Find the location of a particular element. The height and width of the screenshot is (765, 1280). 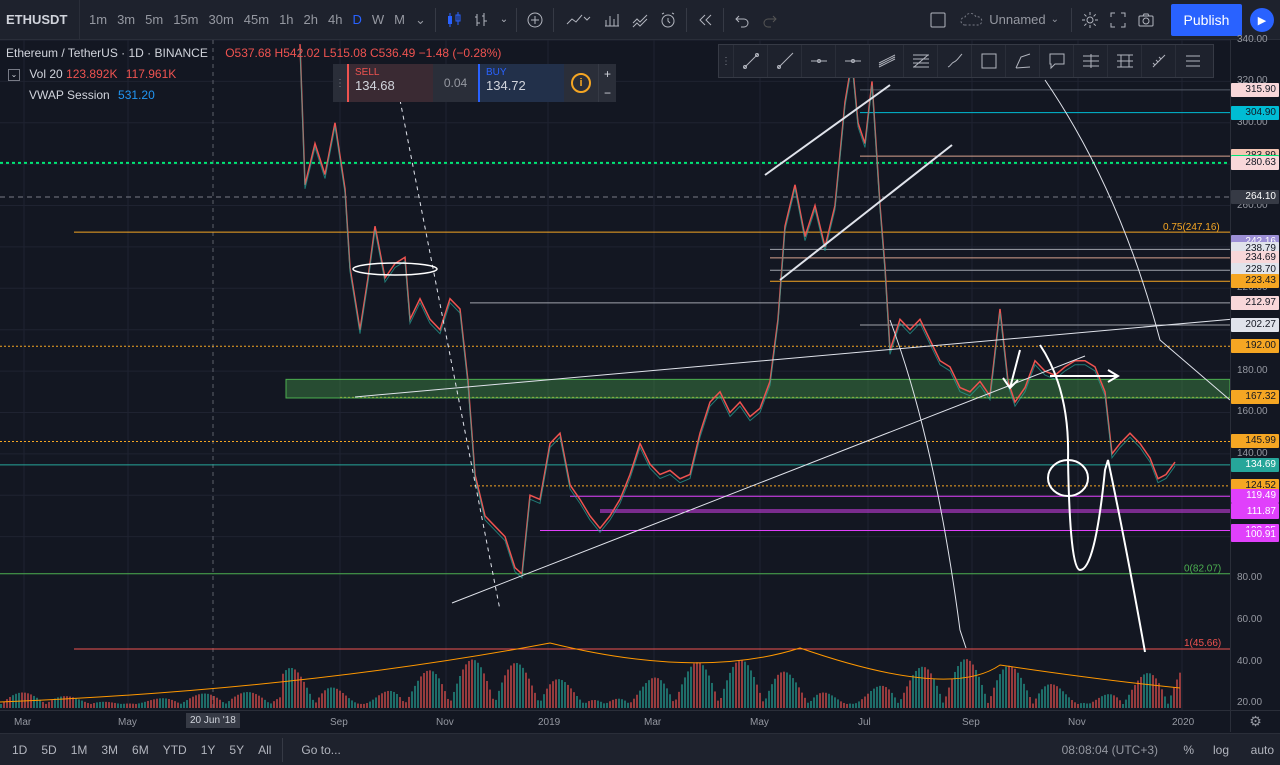

time-tick: Mar is located at coordinates (23, 722).